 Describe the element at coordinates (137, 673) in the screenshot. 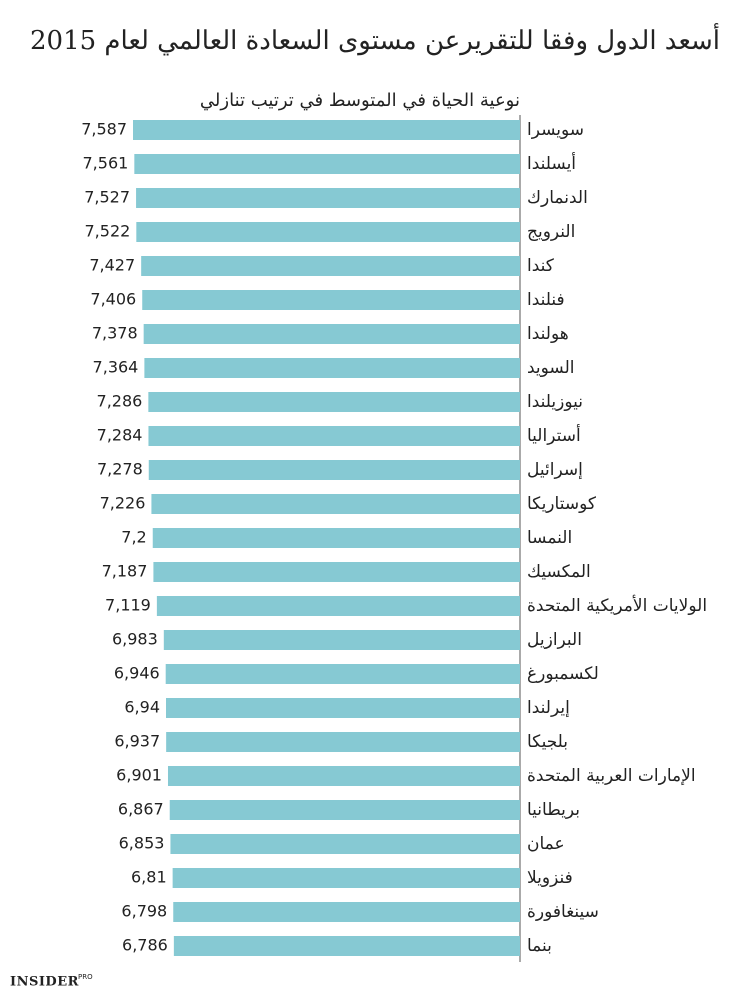

I see `value-label: 6,946` at that location.